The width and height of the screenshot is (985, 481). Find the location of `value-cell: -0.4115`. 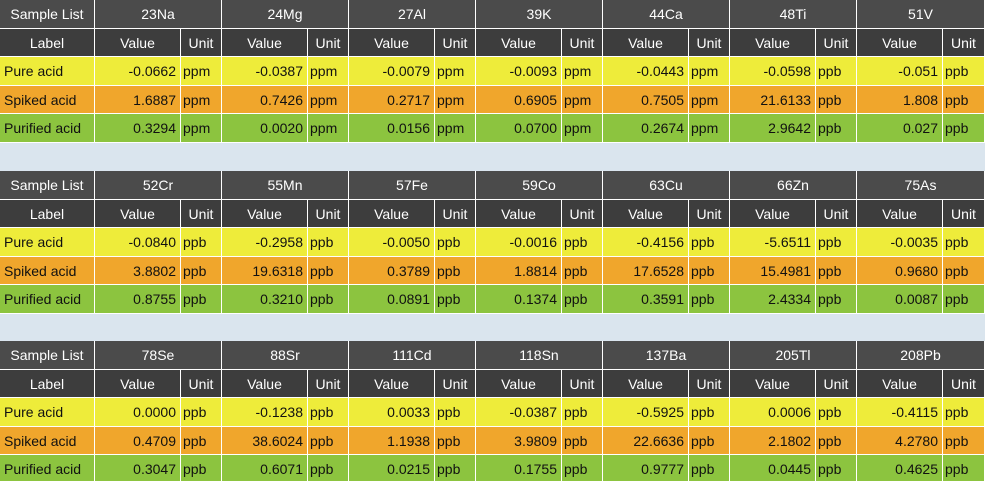

value-cell: -0.4115 is located at coordinates (900, 412).